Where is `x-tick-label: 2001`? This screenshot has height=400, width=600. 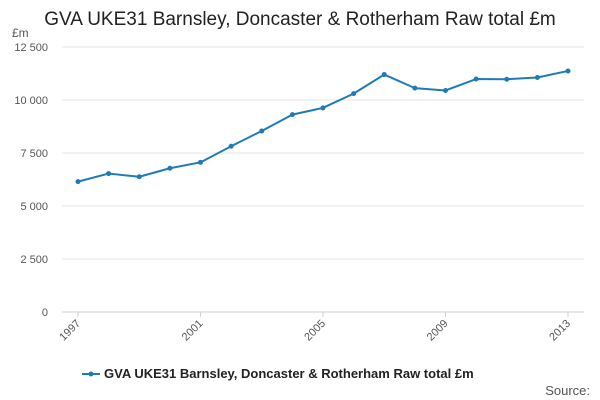 x-tick-label: 2001 is located at coordinates (193, 331).